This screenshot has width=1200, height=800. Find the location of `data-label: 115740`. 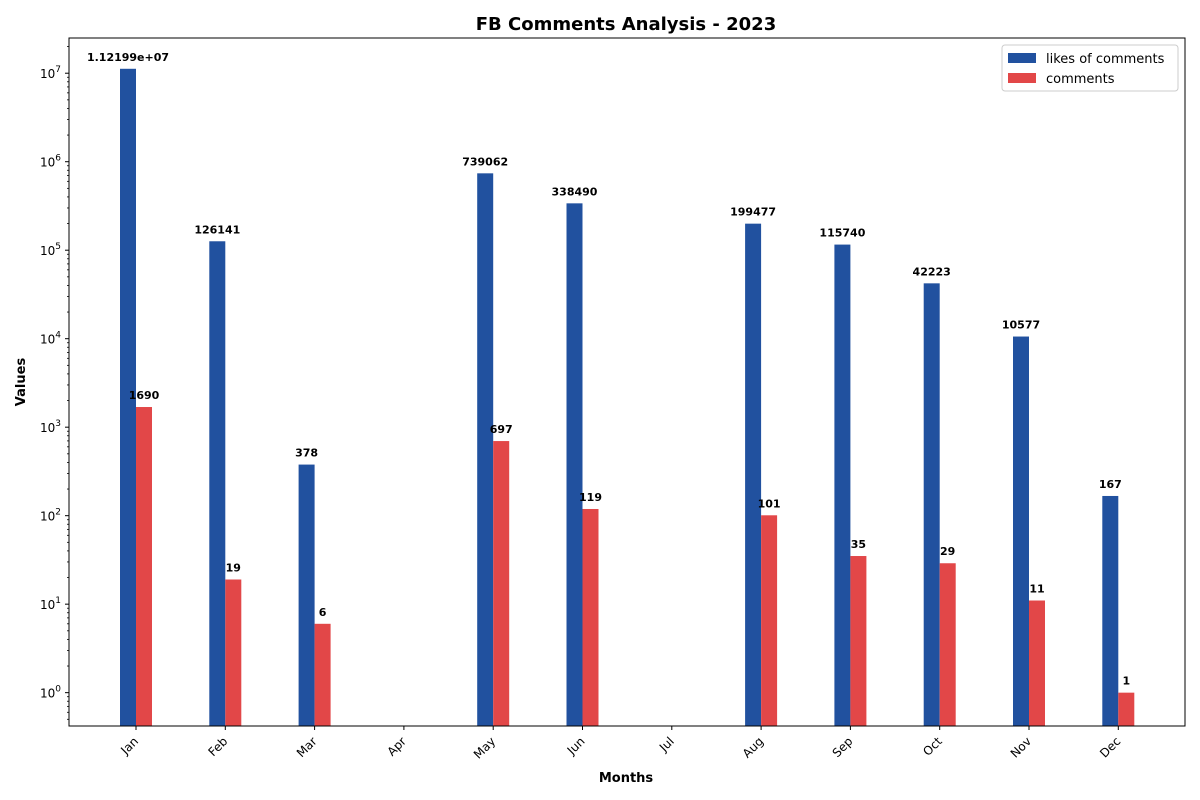

data-label: 115740 is located at coordinates (842, 233).